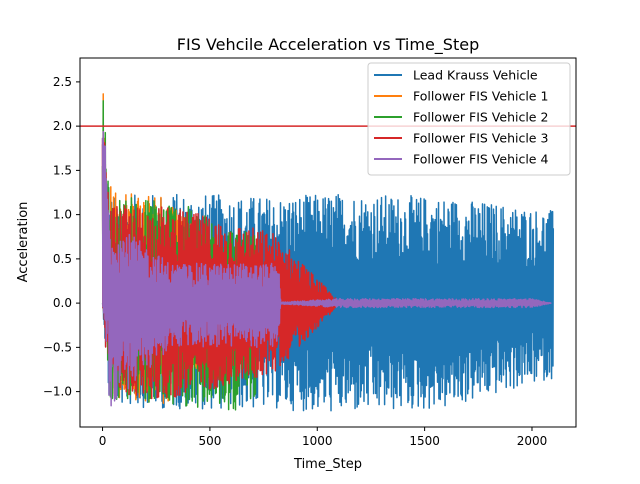 This screenshot has height=484, width=640. Describe the element at coordinates (480, 117) in the screenshot. I see `legend-label: Follower FIS Vehicle 2` at that location.